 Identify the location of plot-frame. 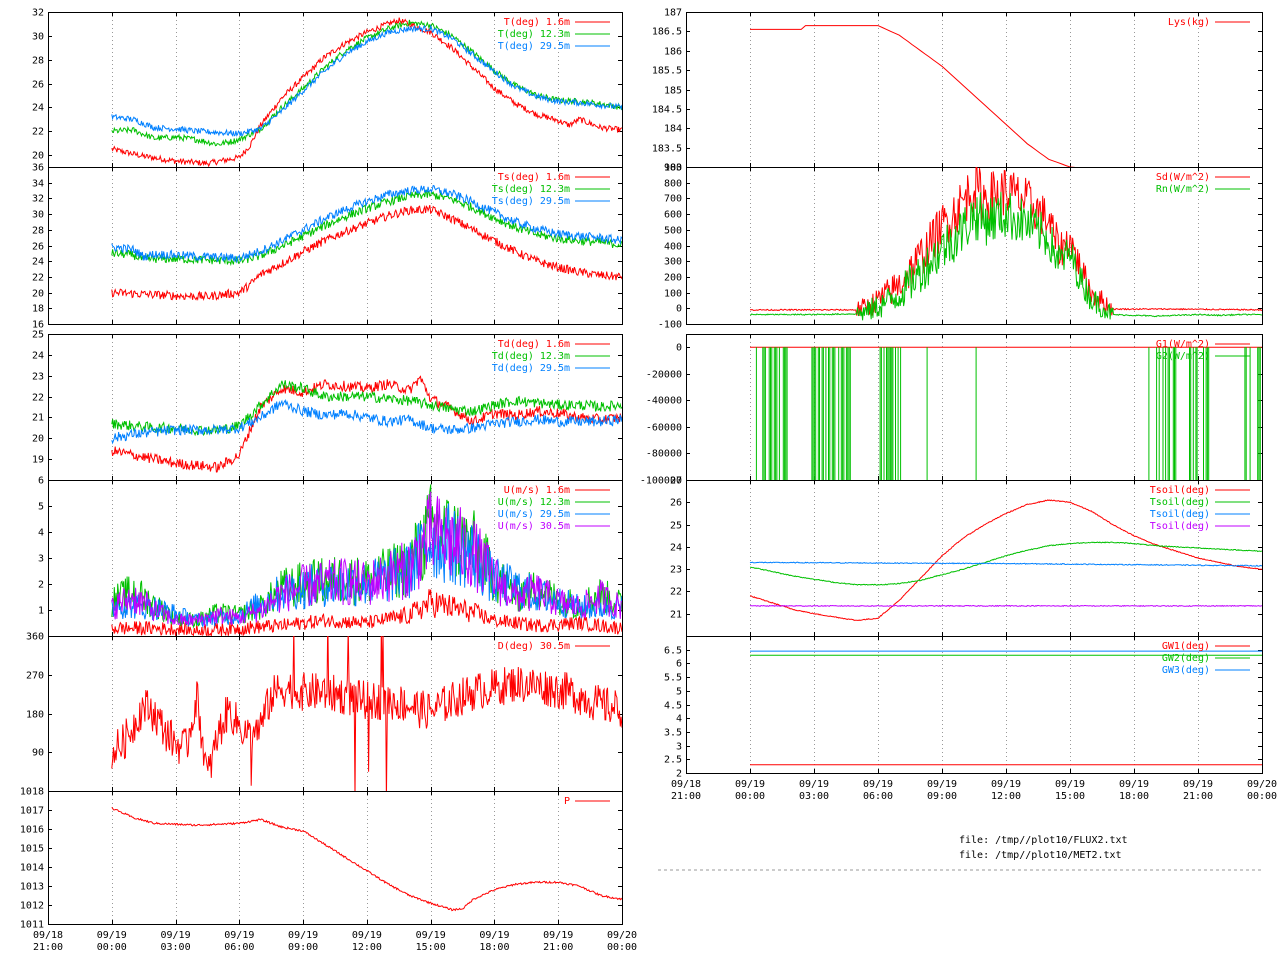
(974, 705).